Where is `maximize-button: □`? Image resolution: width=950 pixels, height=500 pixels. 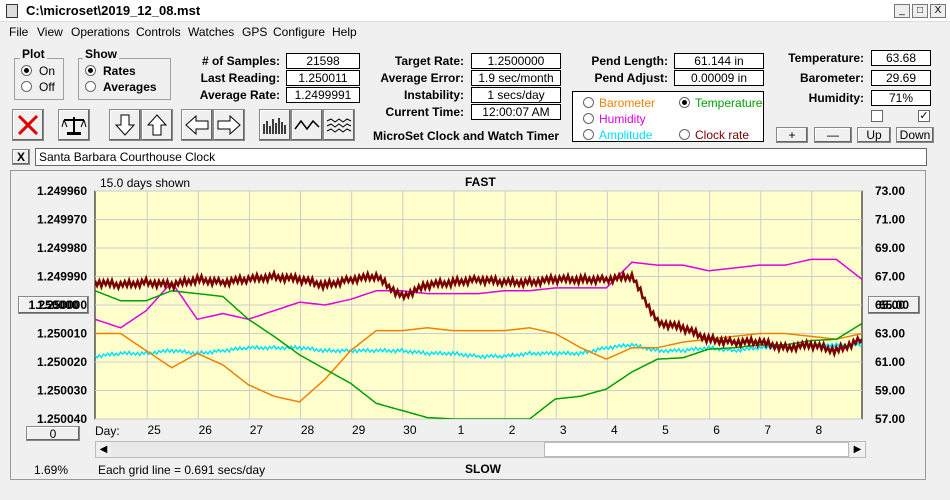
maximize-button: □ is located at coordinates (920, 11).